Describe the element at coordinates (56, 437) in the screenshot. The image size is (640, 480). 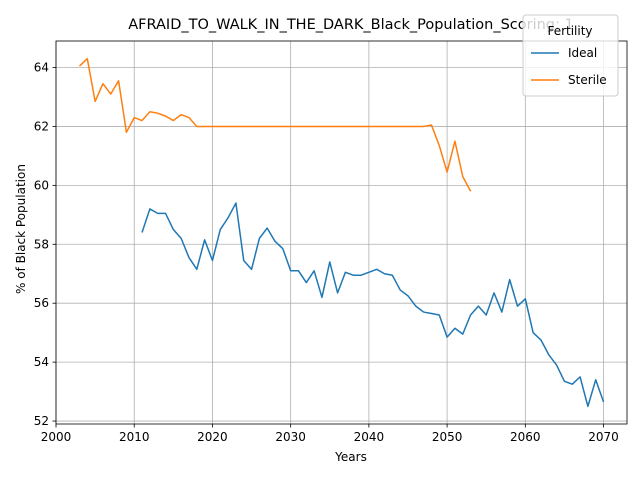
I see `x-tick-label: 2000` at that location.